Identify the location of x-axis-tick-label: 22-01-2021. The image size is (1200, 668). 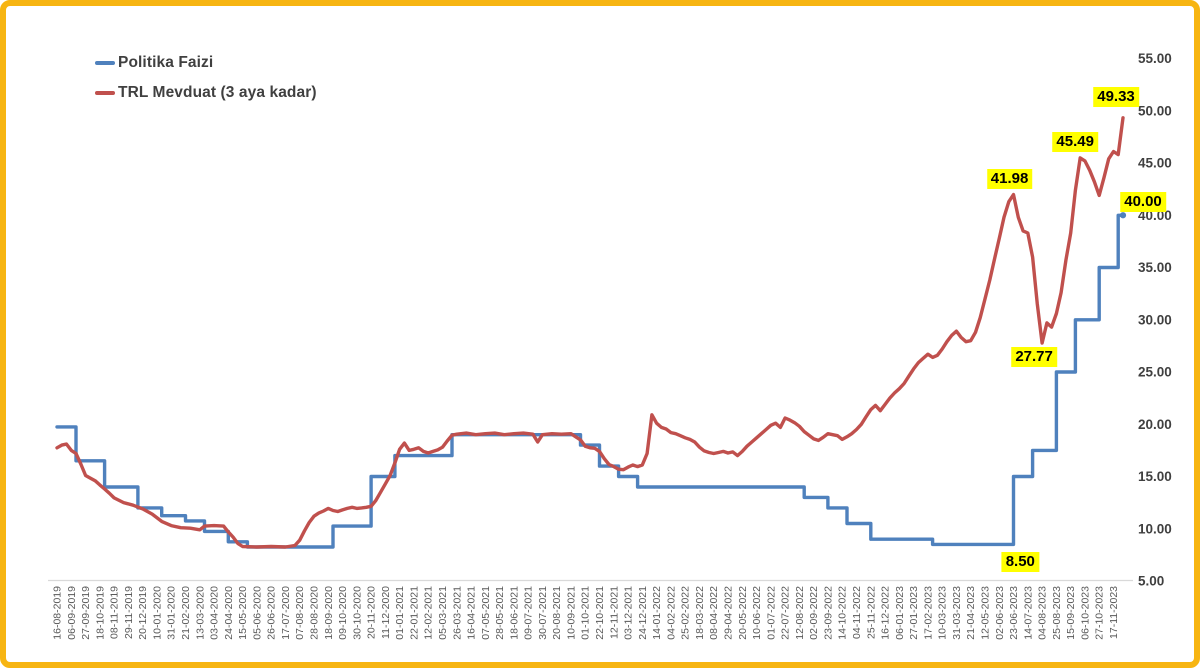
(414, 613).